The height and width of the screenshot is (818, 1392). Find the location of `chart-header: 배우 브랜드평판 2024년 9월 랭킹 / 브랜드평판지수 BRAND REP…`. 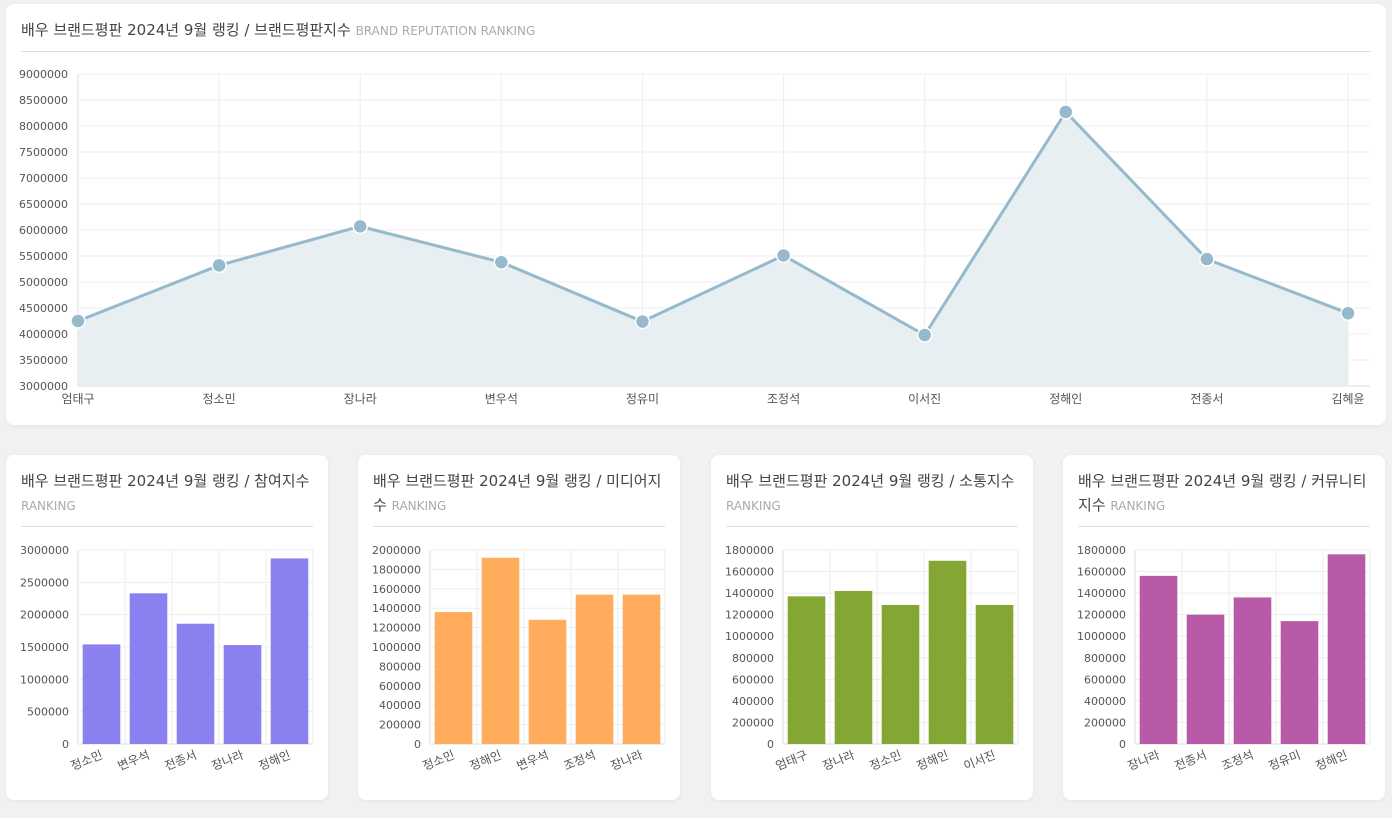

chart-header: 배우 브랜드평판 2024년 9월 랭킹 / 브랜드평판지수 BRAND REP… is located at coordinates (696, 35).